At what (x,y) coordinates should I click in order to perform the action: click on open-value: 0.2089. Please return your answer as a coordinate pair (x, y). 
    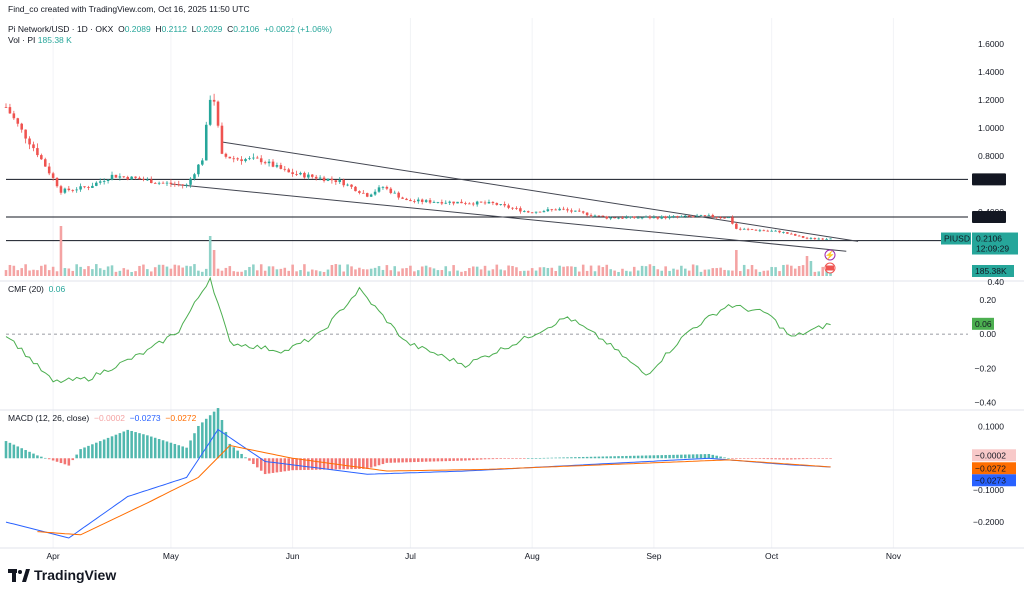
    Looking at the image, I should click on (137, 29).